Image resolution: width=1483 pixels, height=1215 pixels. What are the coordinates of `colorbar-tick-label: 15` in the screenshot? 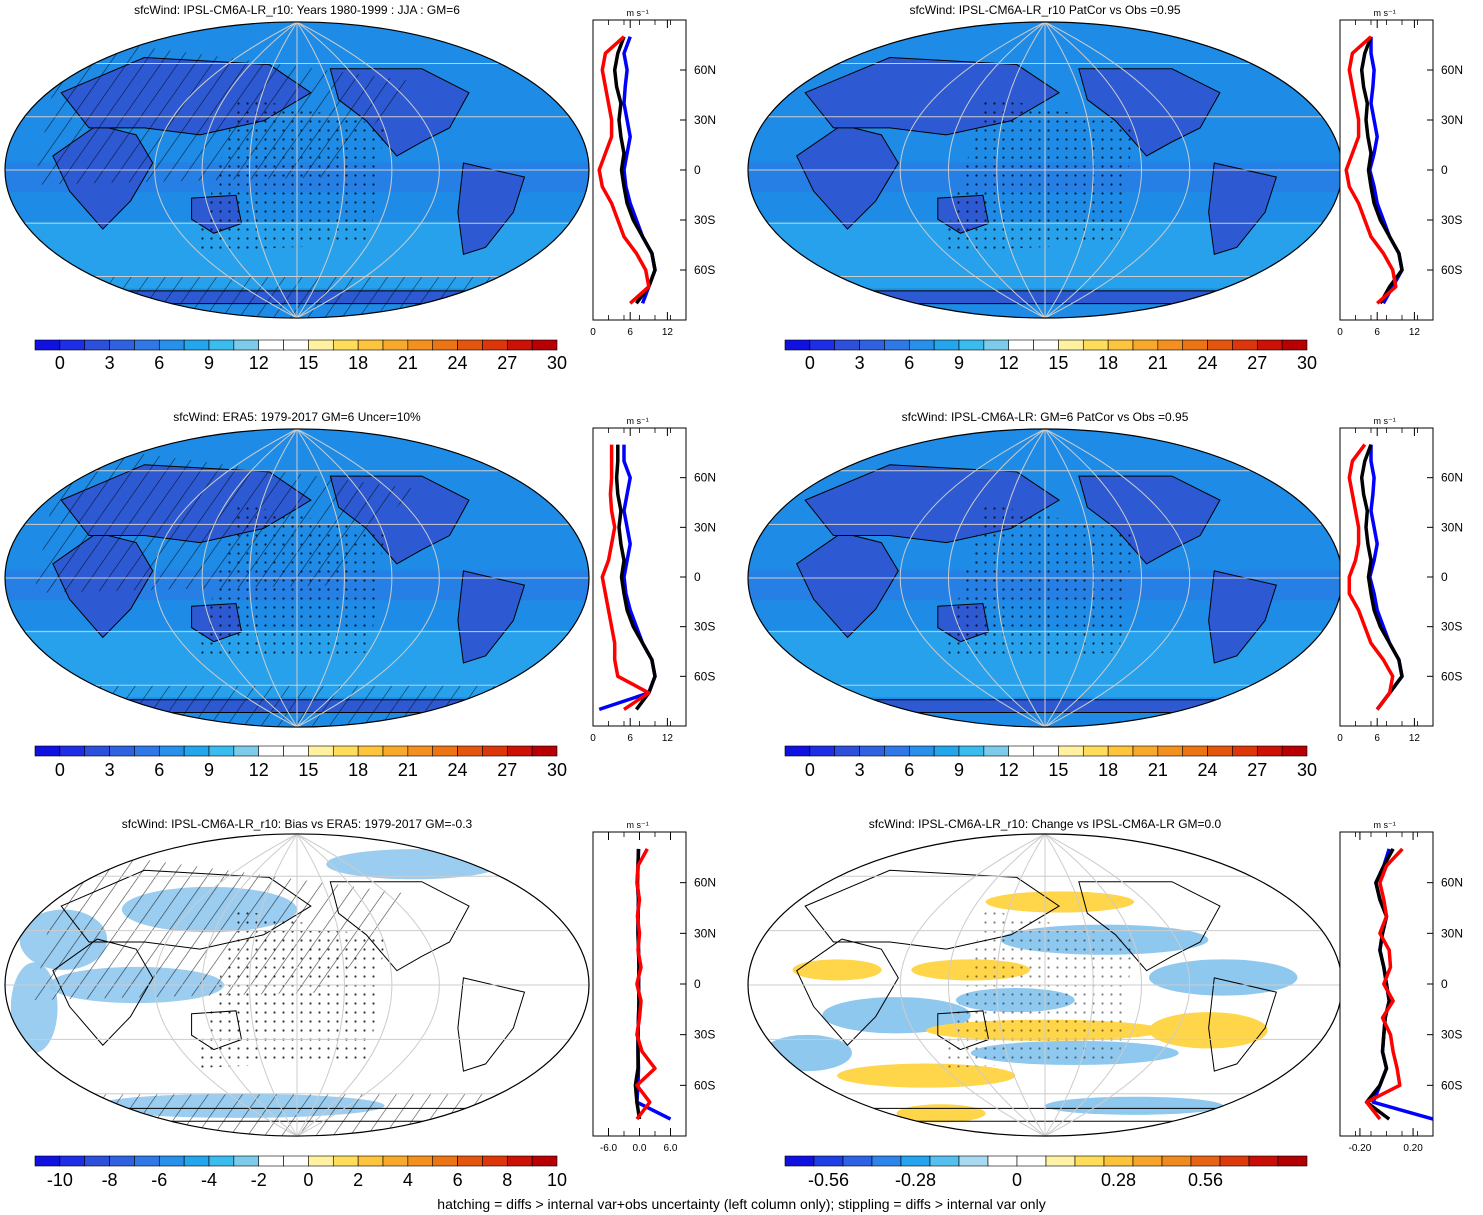 It's located at (308, 770).